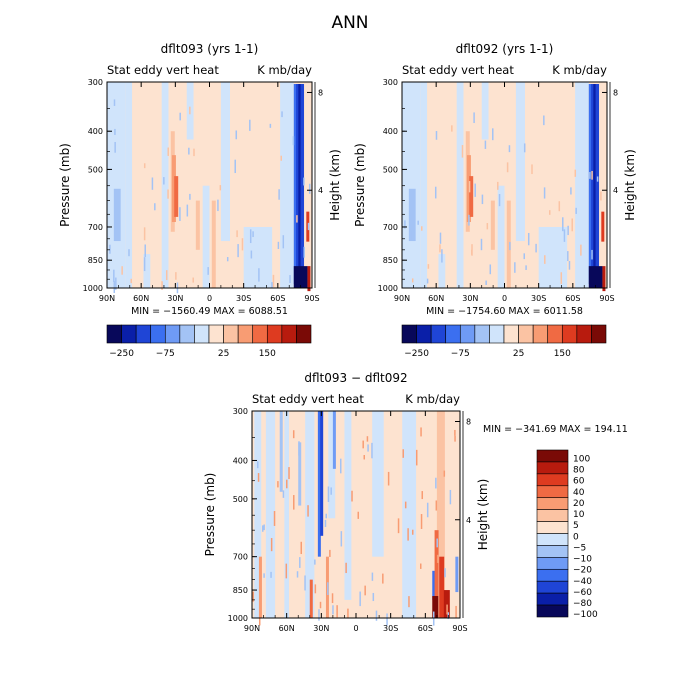  Describe the element at coordinates (240, 557) in the screenshot. I see `ytick-label: 700` at that location.